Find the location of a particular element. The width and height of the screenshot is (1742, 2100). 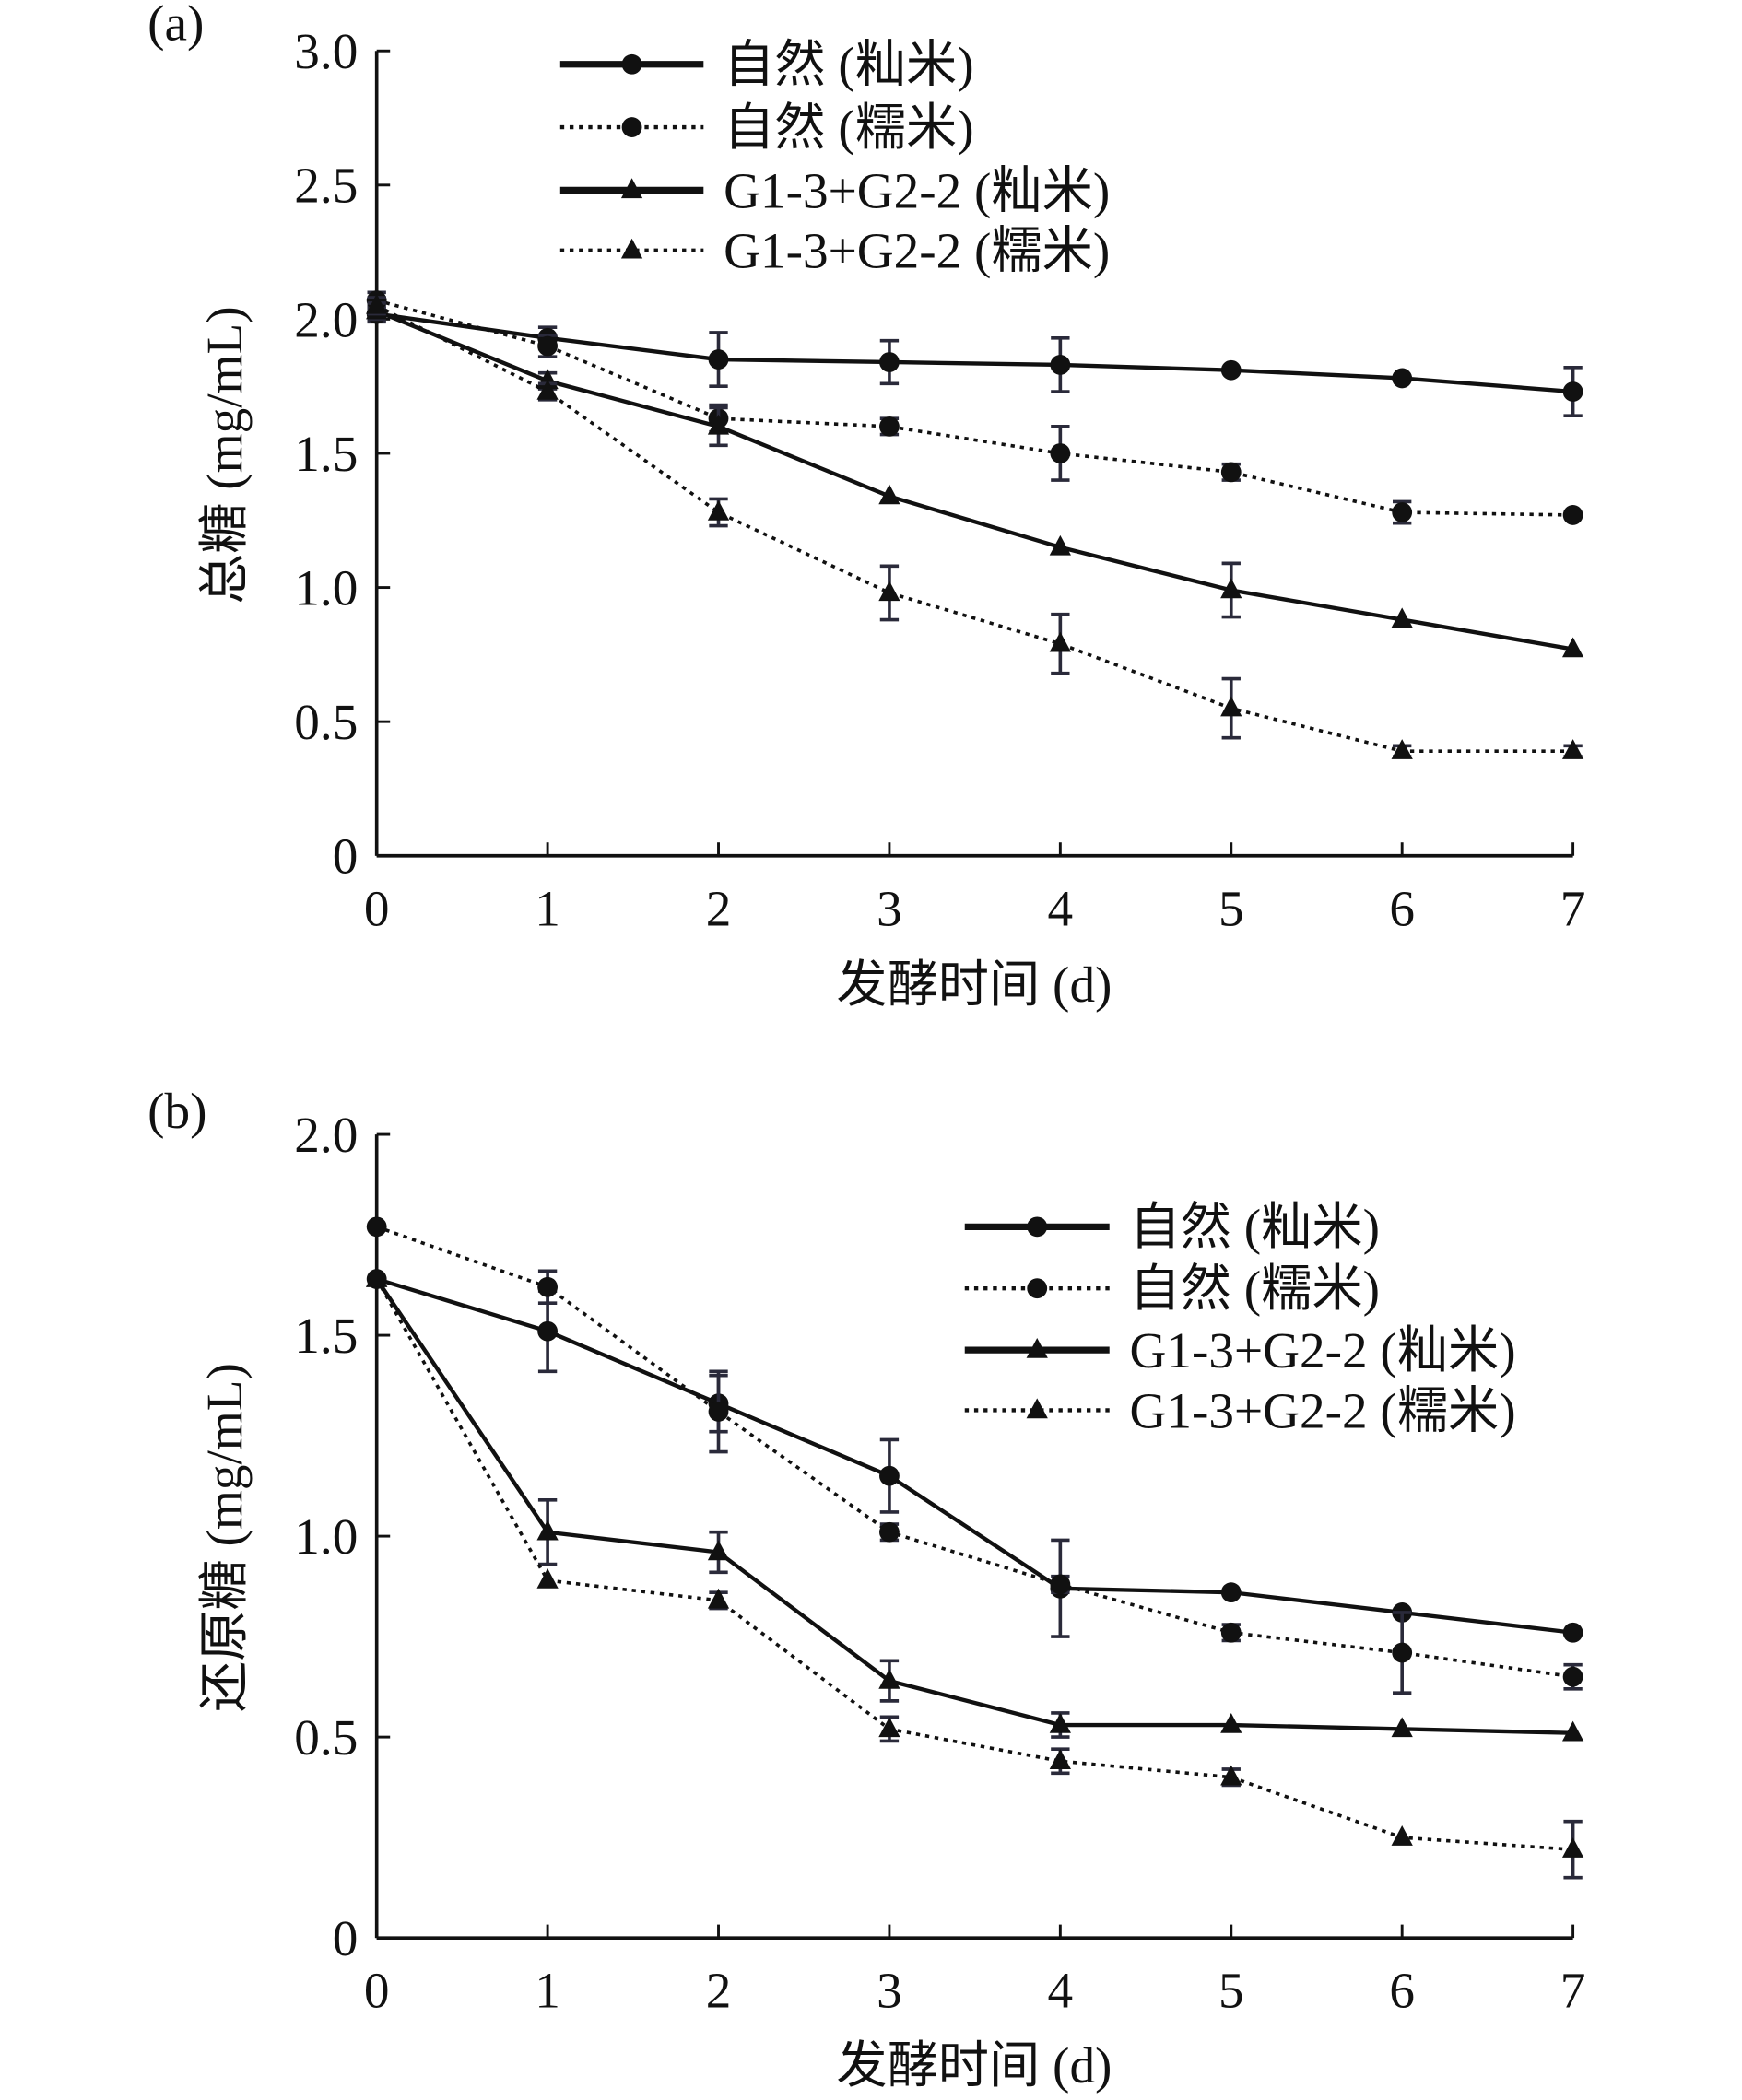

y-tick-label: 2.5 is located at coordinates (326, 186).